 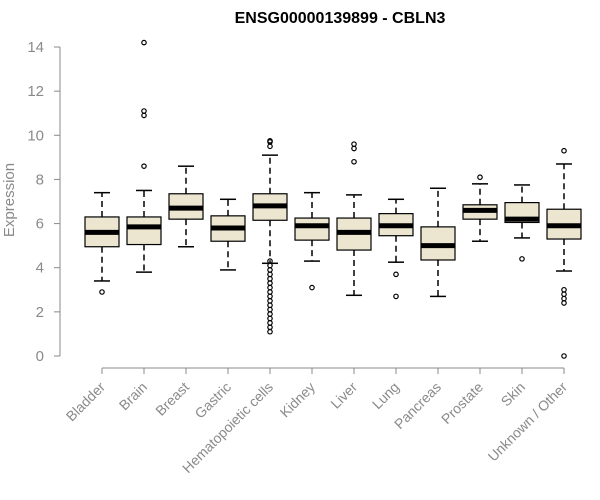 I want to click on x-tick-label: Liver, so click(x=343, y=395).